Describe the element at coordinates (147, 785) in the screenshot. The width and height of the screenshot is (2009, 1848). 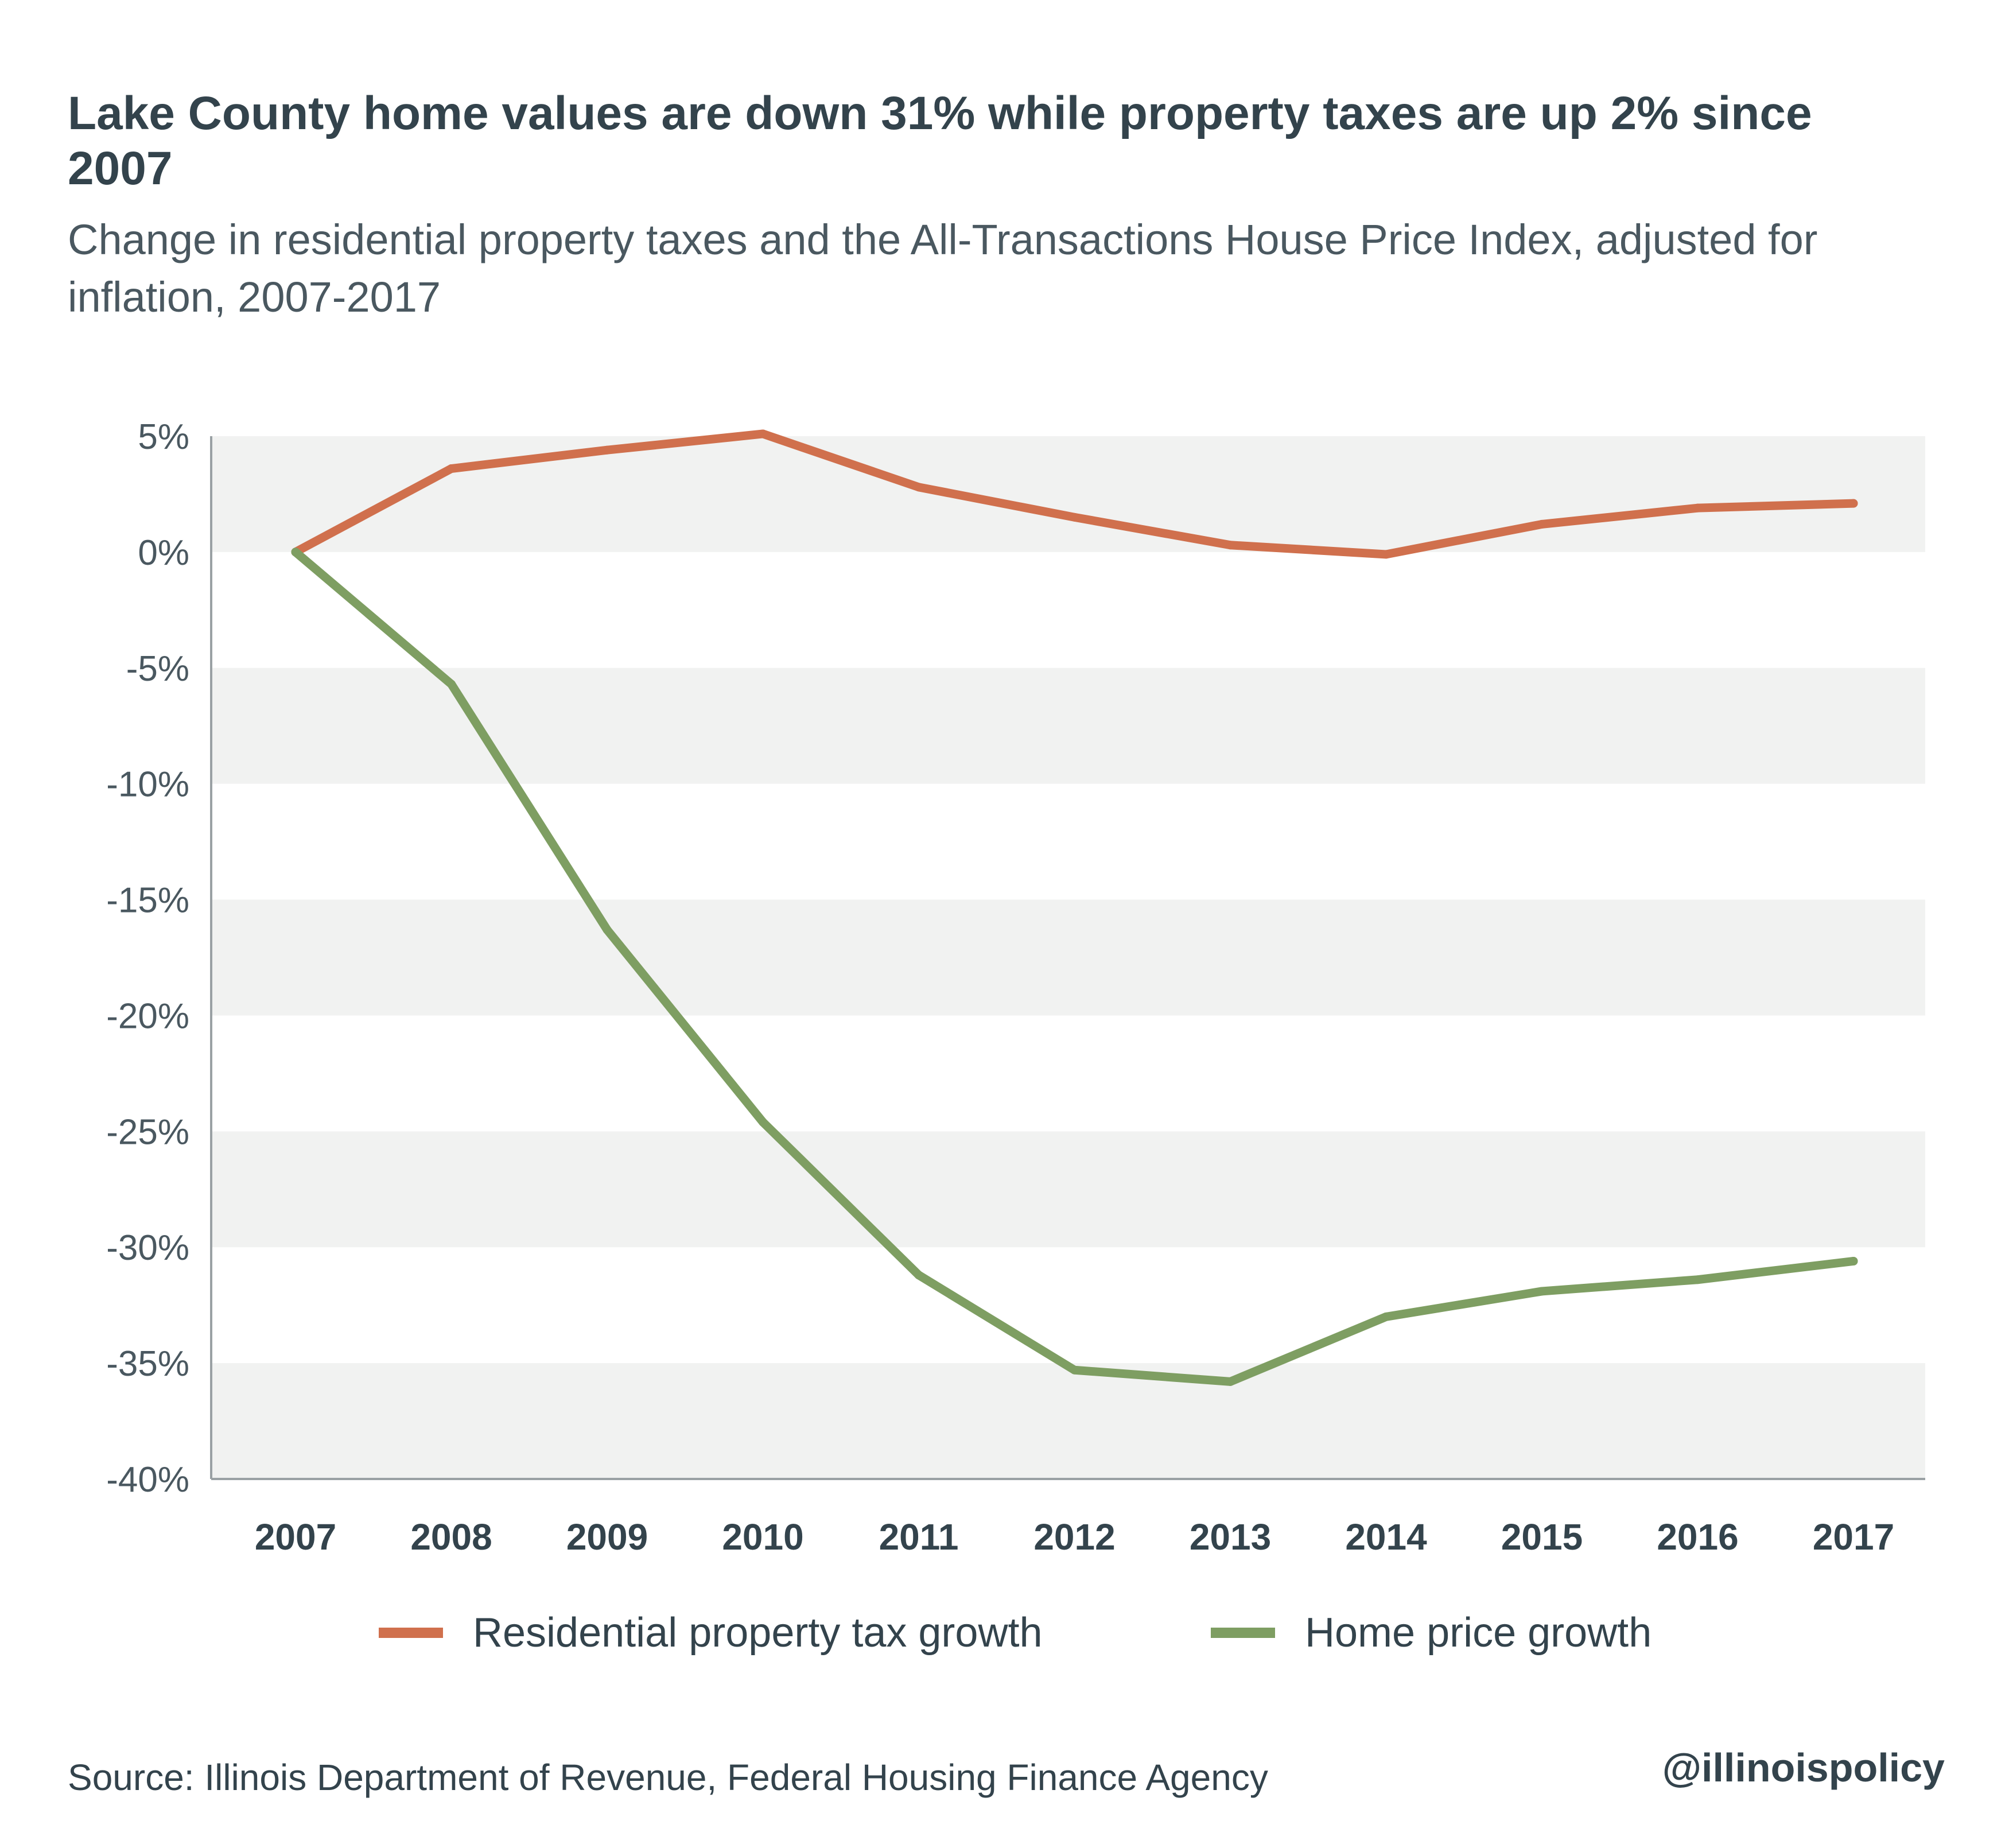
I see `y-tick-label: -10%` at that location.